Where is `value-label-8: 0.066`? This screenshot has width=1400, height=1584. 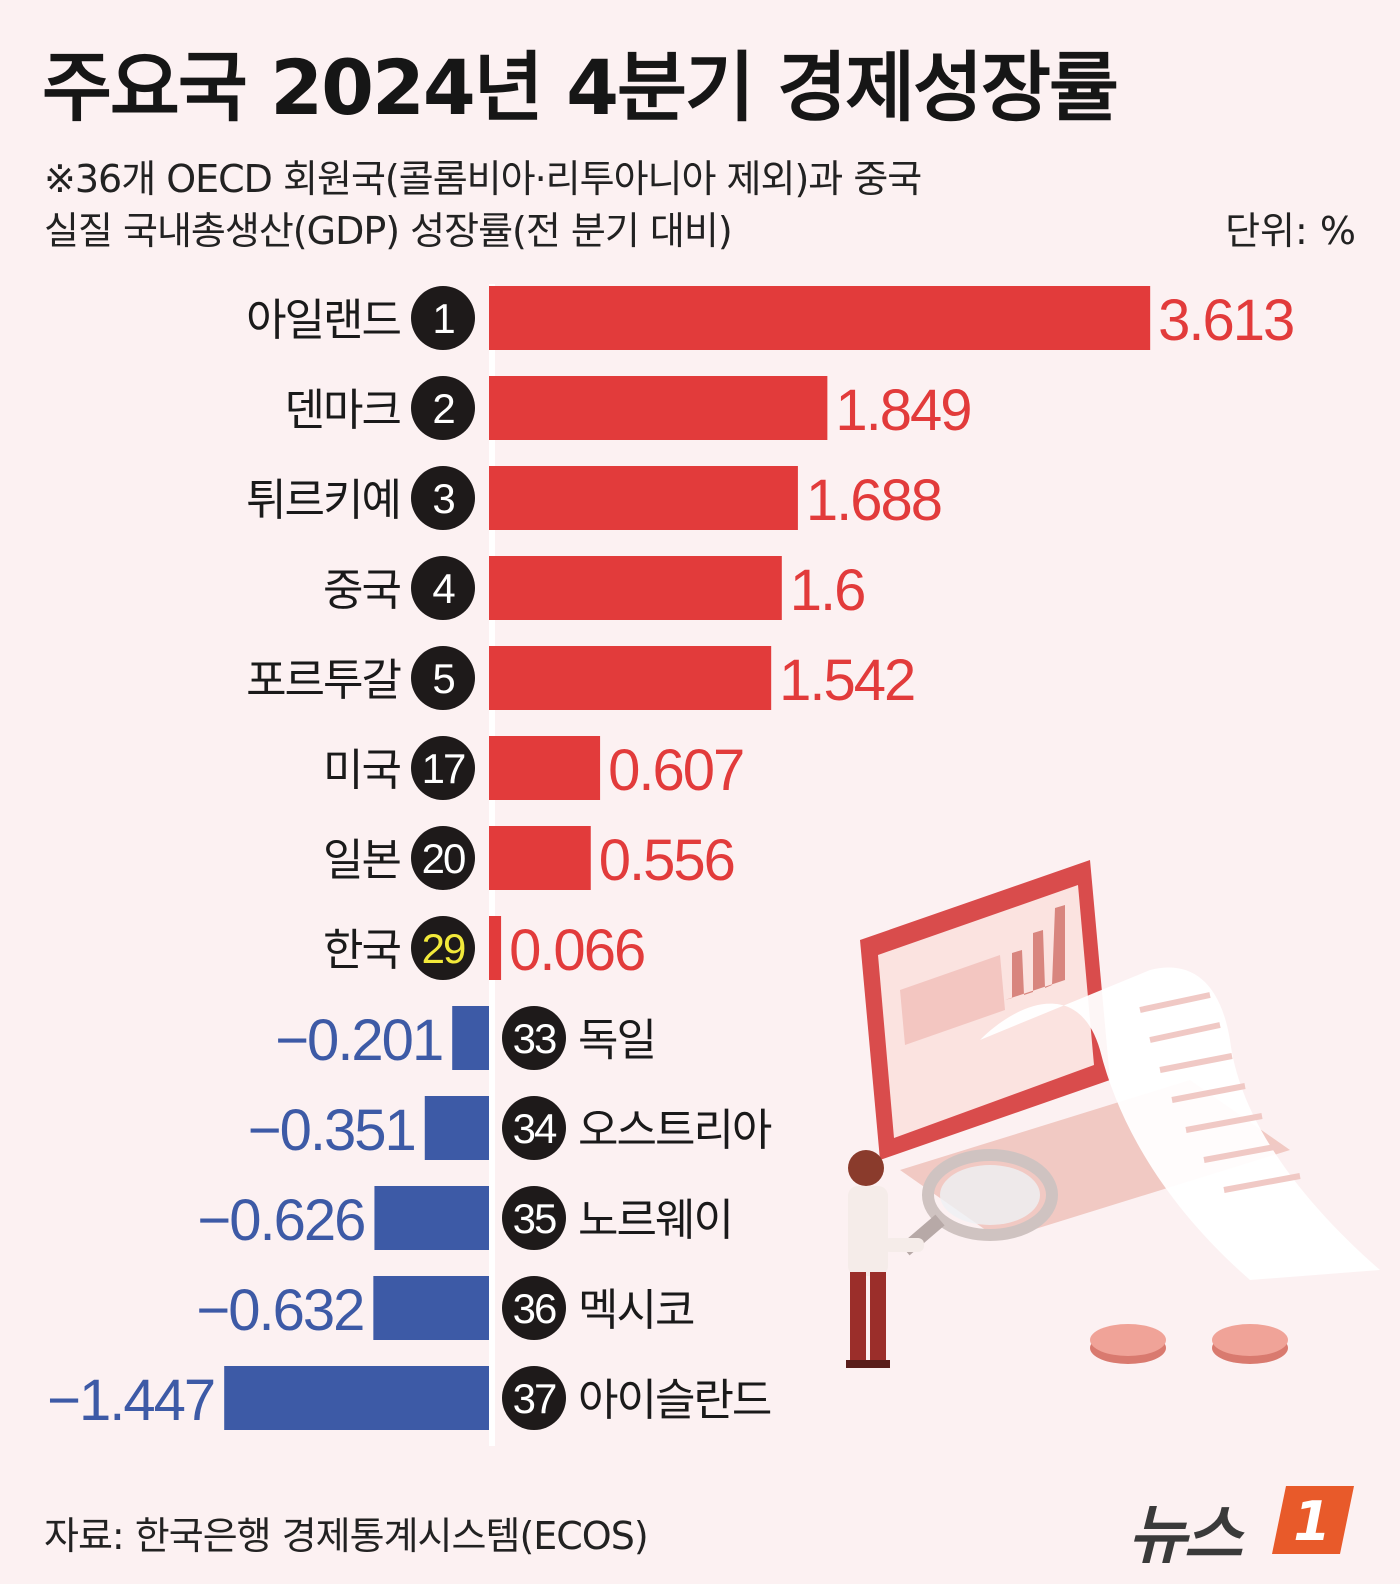 value-label-8: 0.066 is located at coordinates (576, 950).